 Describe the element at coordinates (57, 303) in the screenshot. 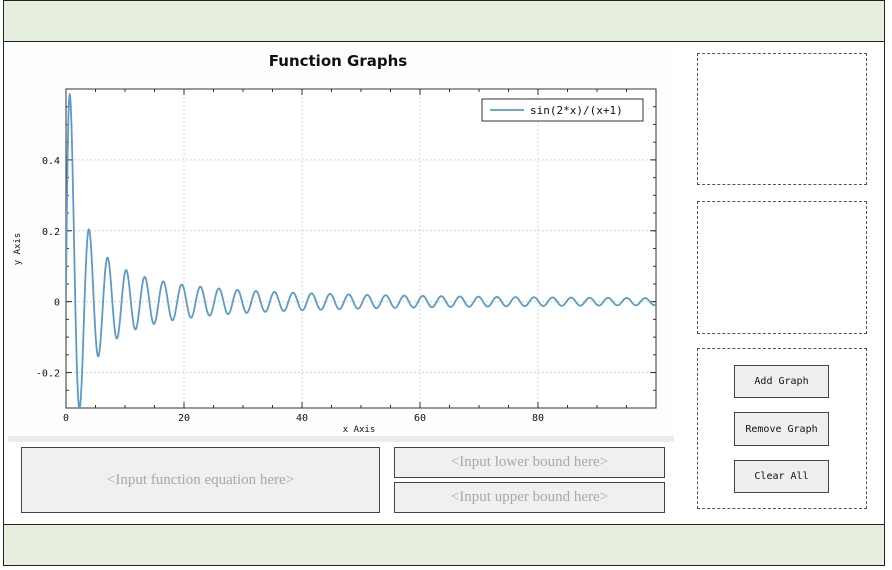

I see `y-tick-label: 0` at that location.